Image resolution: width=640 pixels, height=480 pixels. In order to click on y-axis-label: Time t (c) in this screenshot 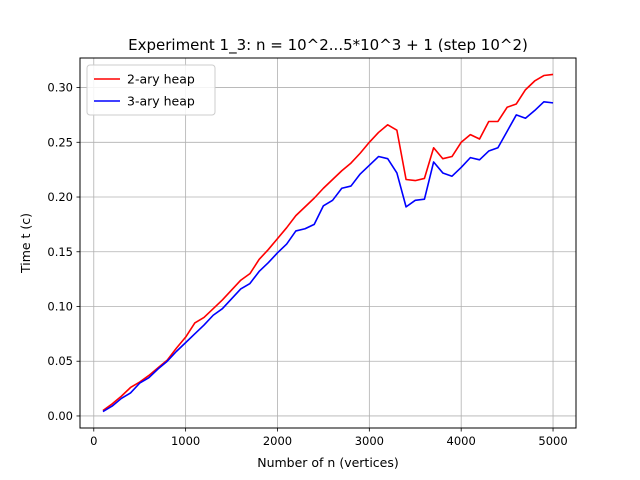, I will do `click(25, 243)`.